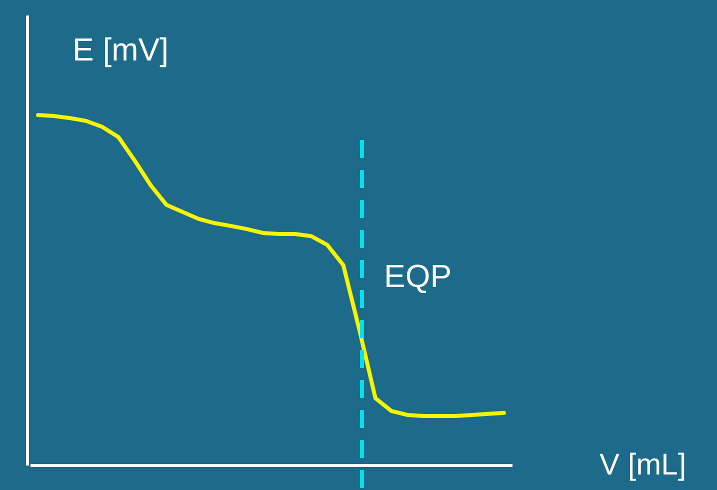  I want to click on y-axis-title: E [mV], so click(120, 50).